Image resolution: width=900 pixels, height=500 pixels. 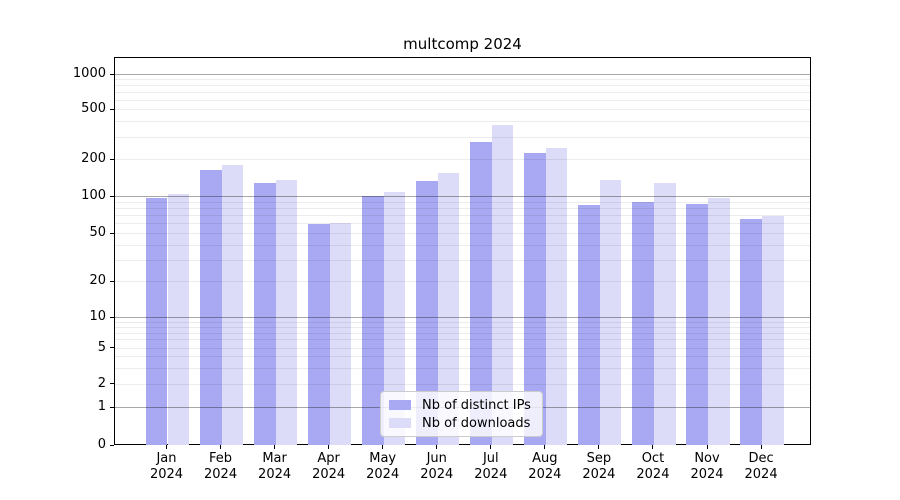 I want to click on x-axis-tick-label: Feb 2024, so click(x=221, y=467).